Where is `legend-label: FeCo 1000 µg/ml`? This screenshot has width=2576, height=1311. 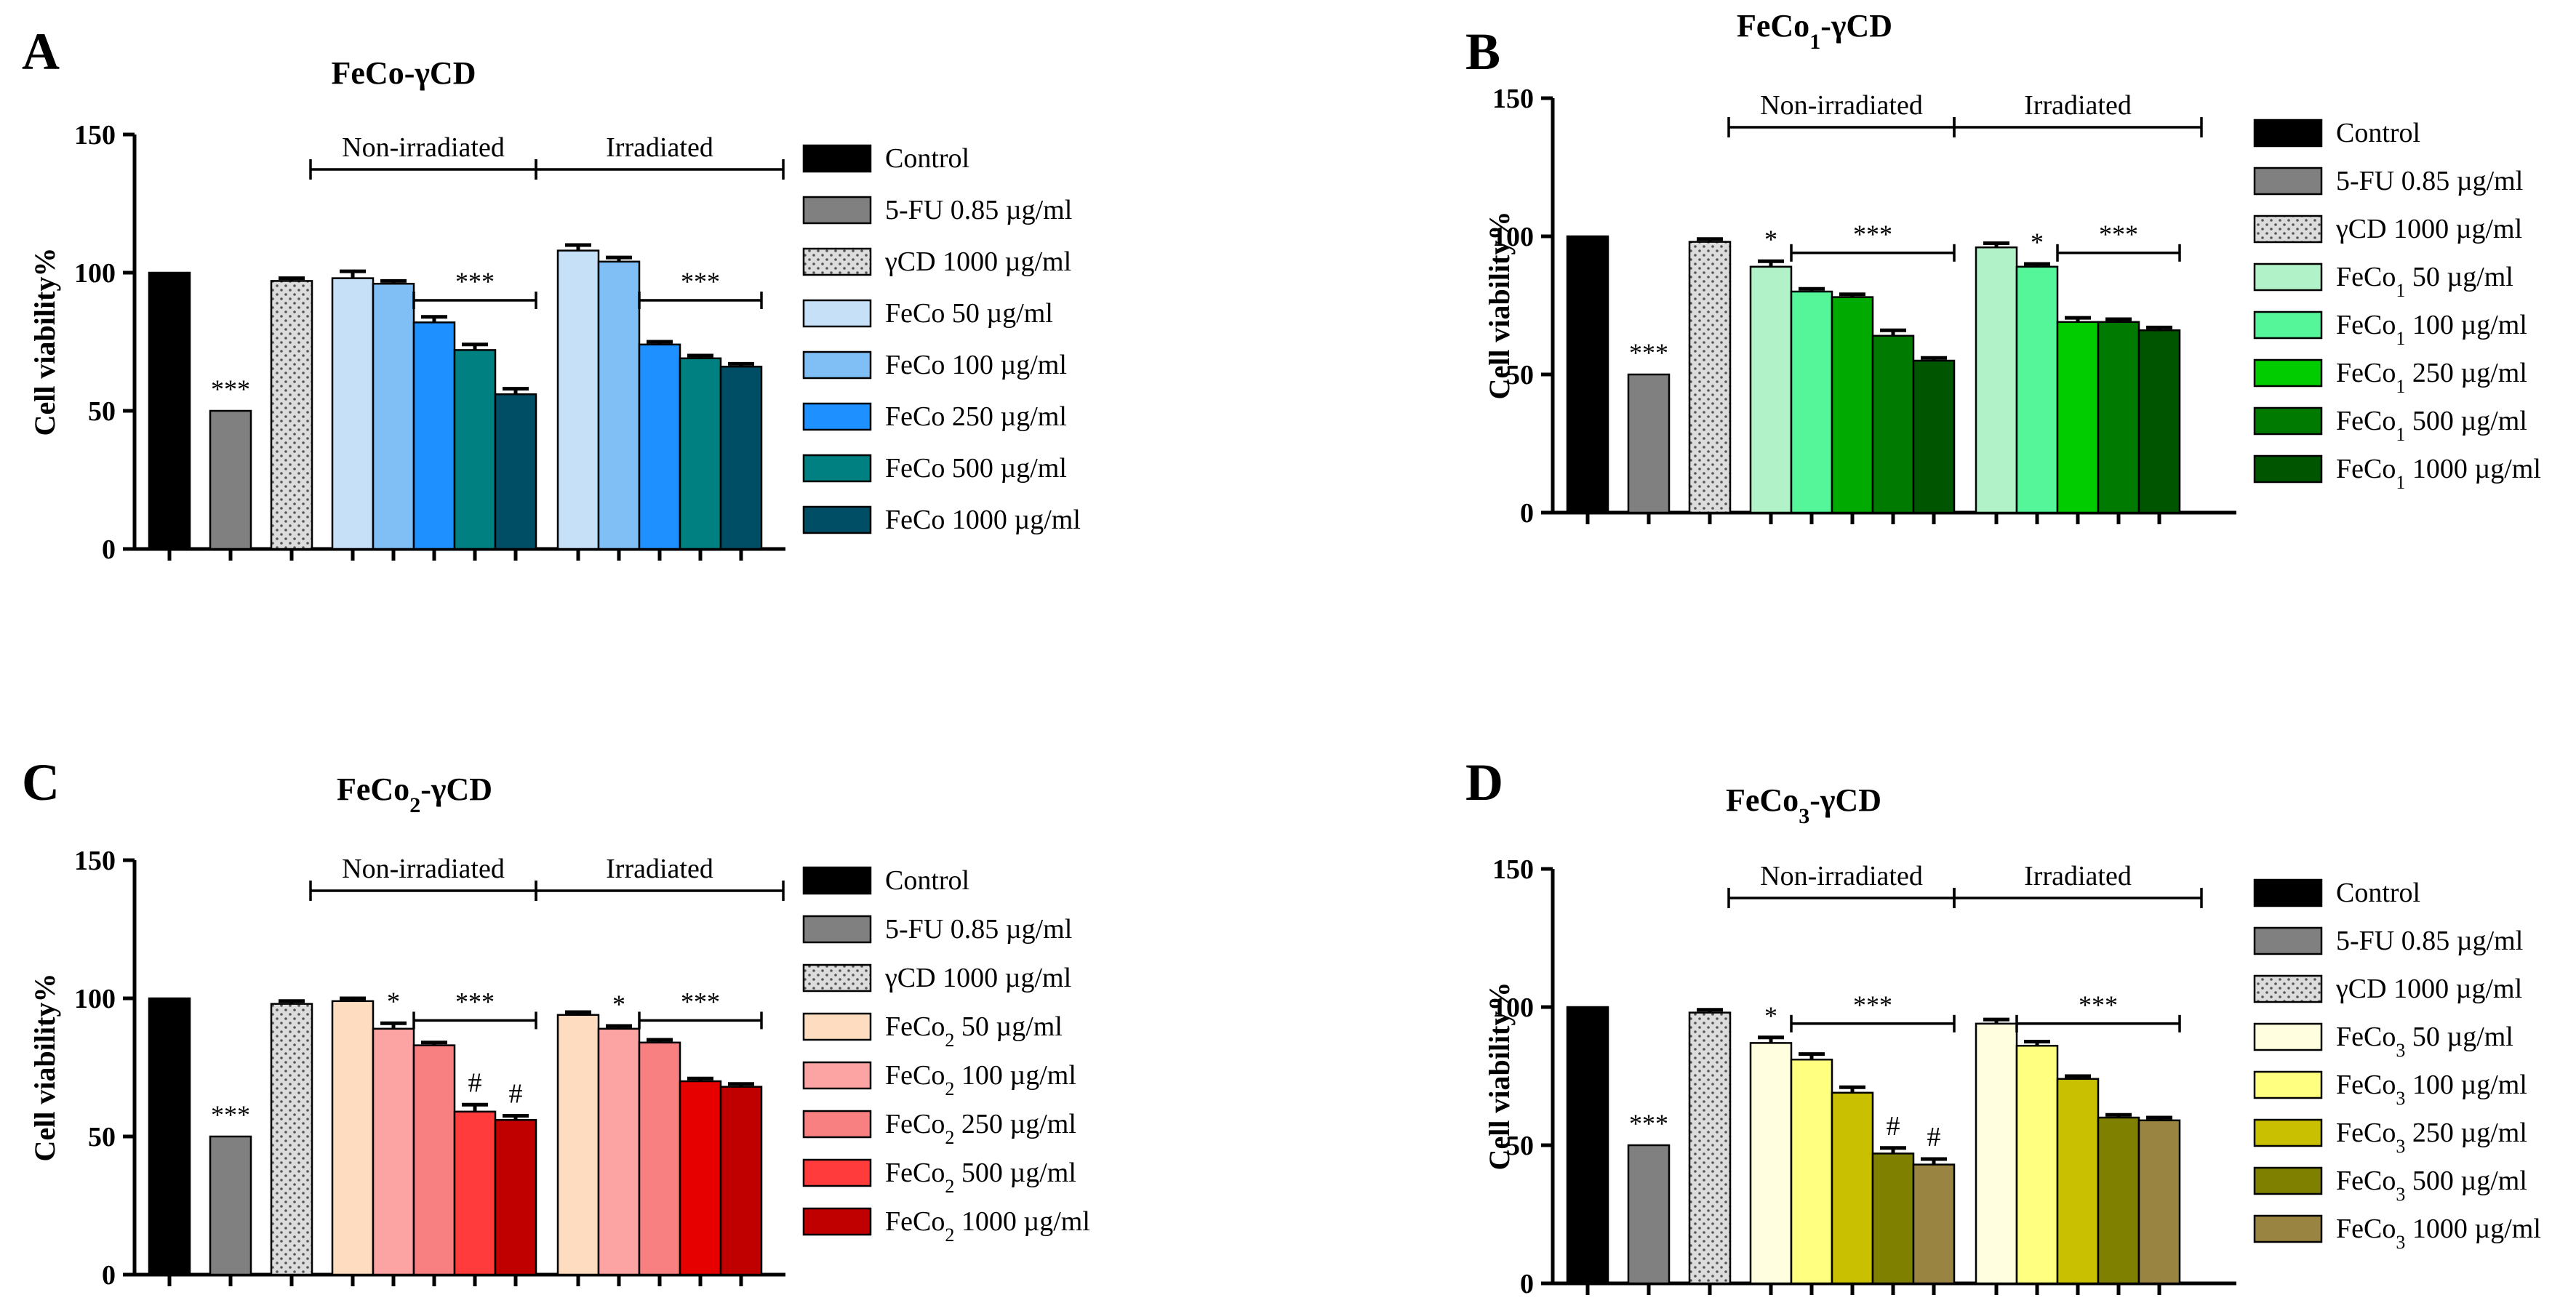 legend-label: FeCo 1000 µg/ml is located at coordinates (983, 520).